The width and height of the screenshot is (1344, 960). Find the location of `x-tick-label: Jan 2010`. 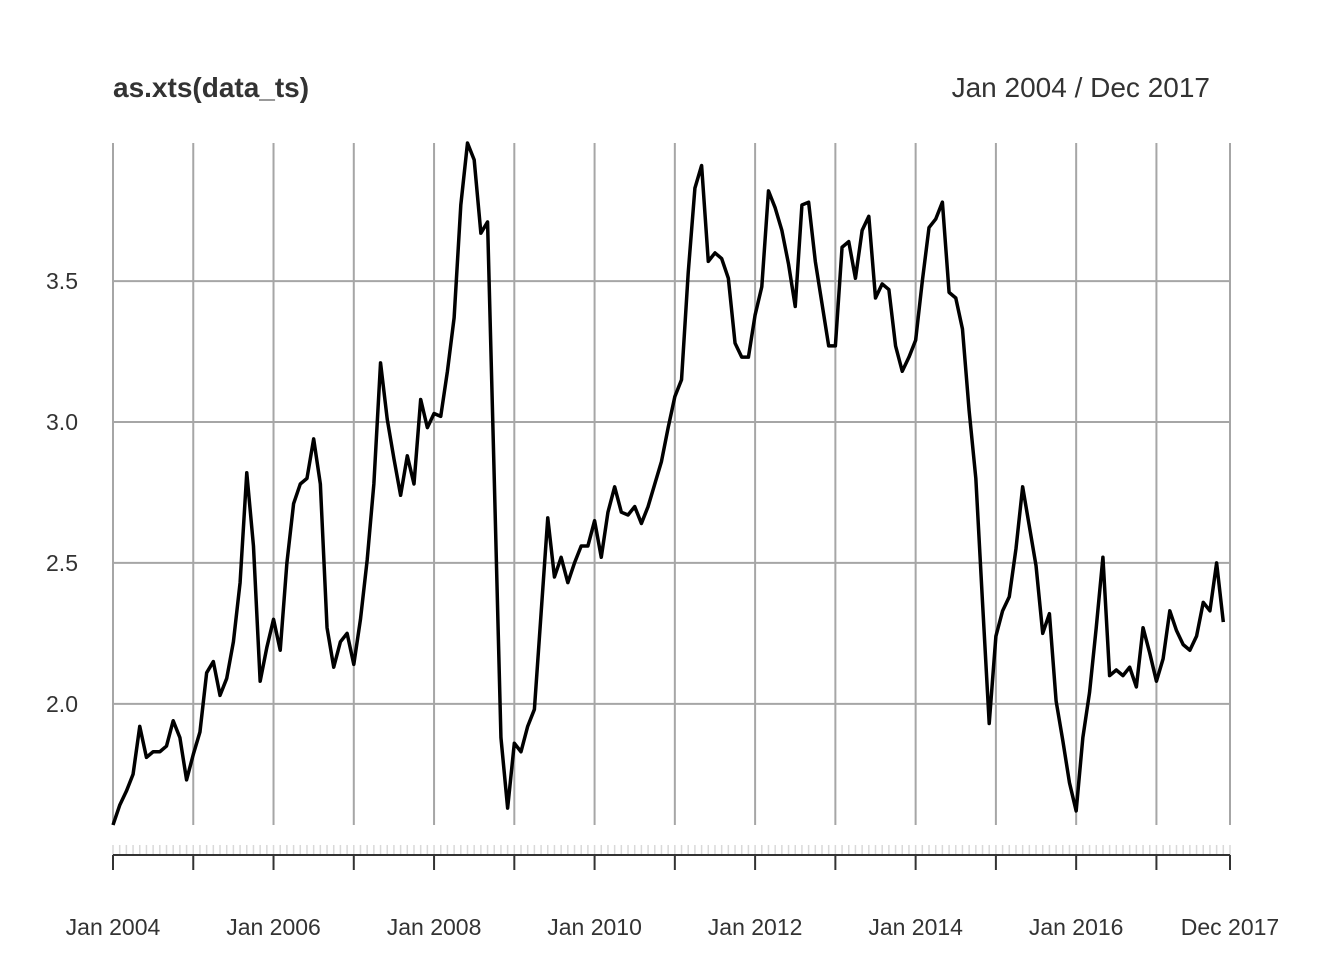

x-tick-label: Jan 2010 is located at coordinates (594, 927).